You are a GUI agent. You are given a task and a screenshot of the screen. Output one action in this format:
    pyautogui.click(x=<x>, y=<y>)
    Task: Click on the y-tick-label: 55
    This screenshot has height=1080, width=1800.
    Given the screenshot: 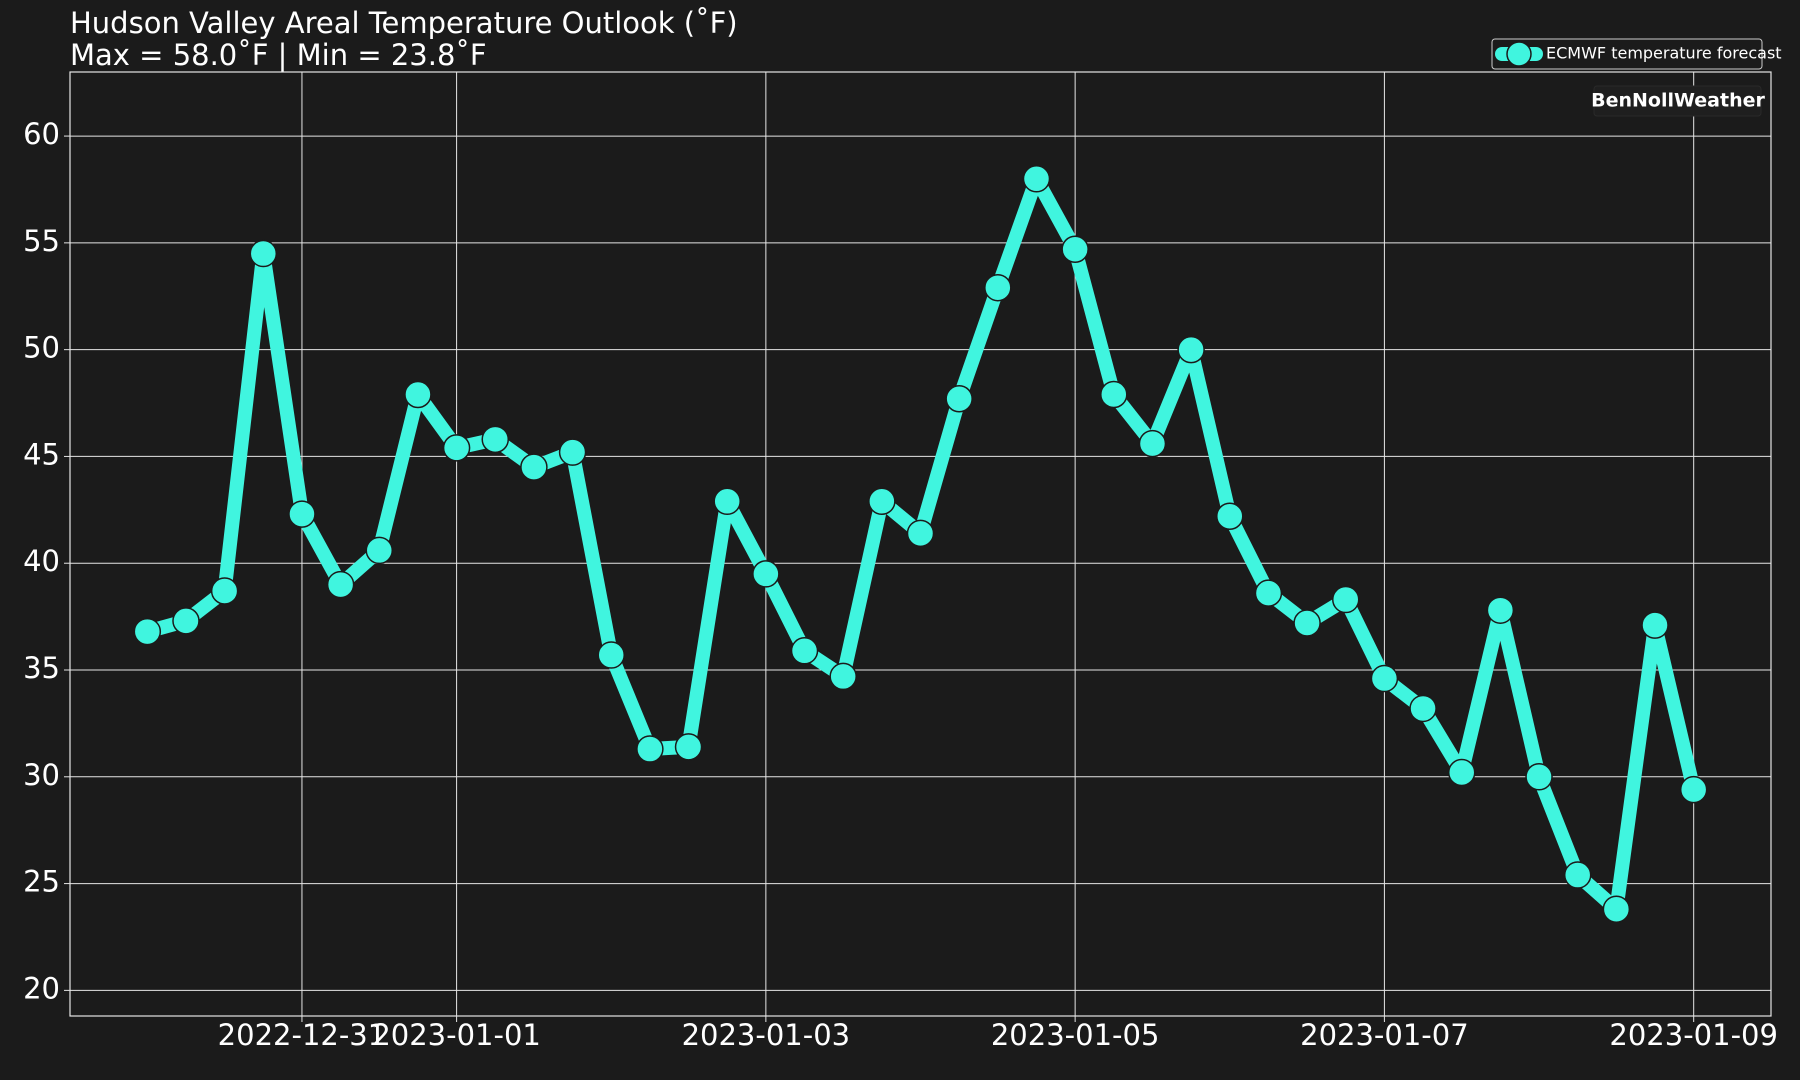 What is the action you would take?
    pyautogui.click(x=41, y=241)
    